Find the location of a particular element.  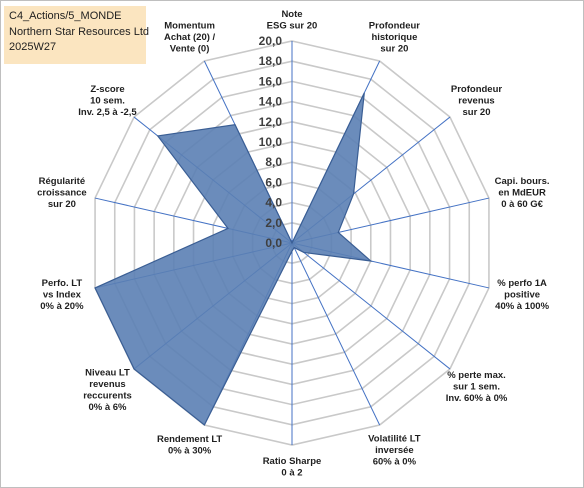

axis-label-line: vs Index is located at coordinates (62, 295).